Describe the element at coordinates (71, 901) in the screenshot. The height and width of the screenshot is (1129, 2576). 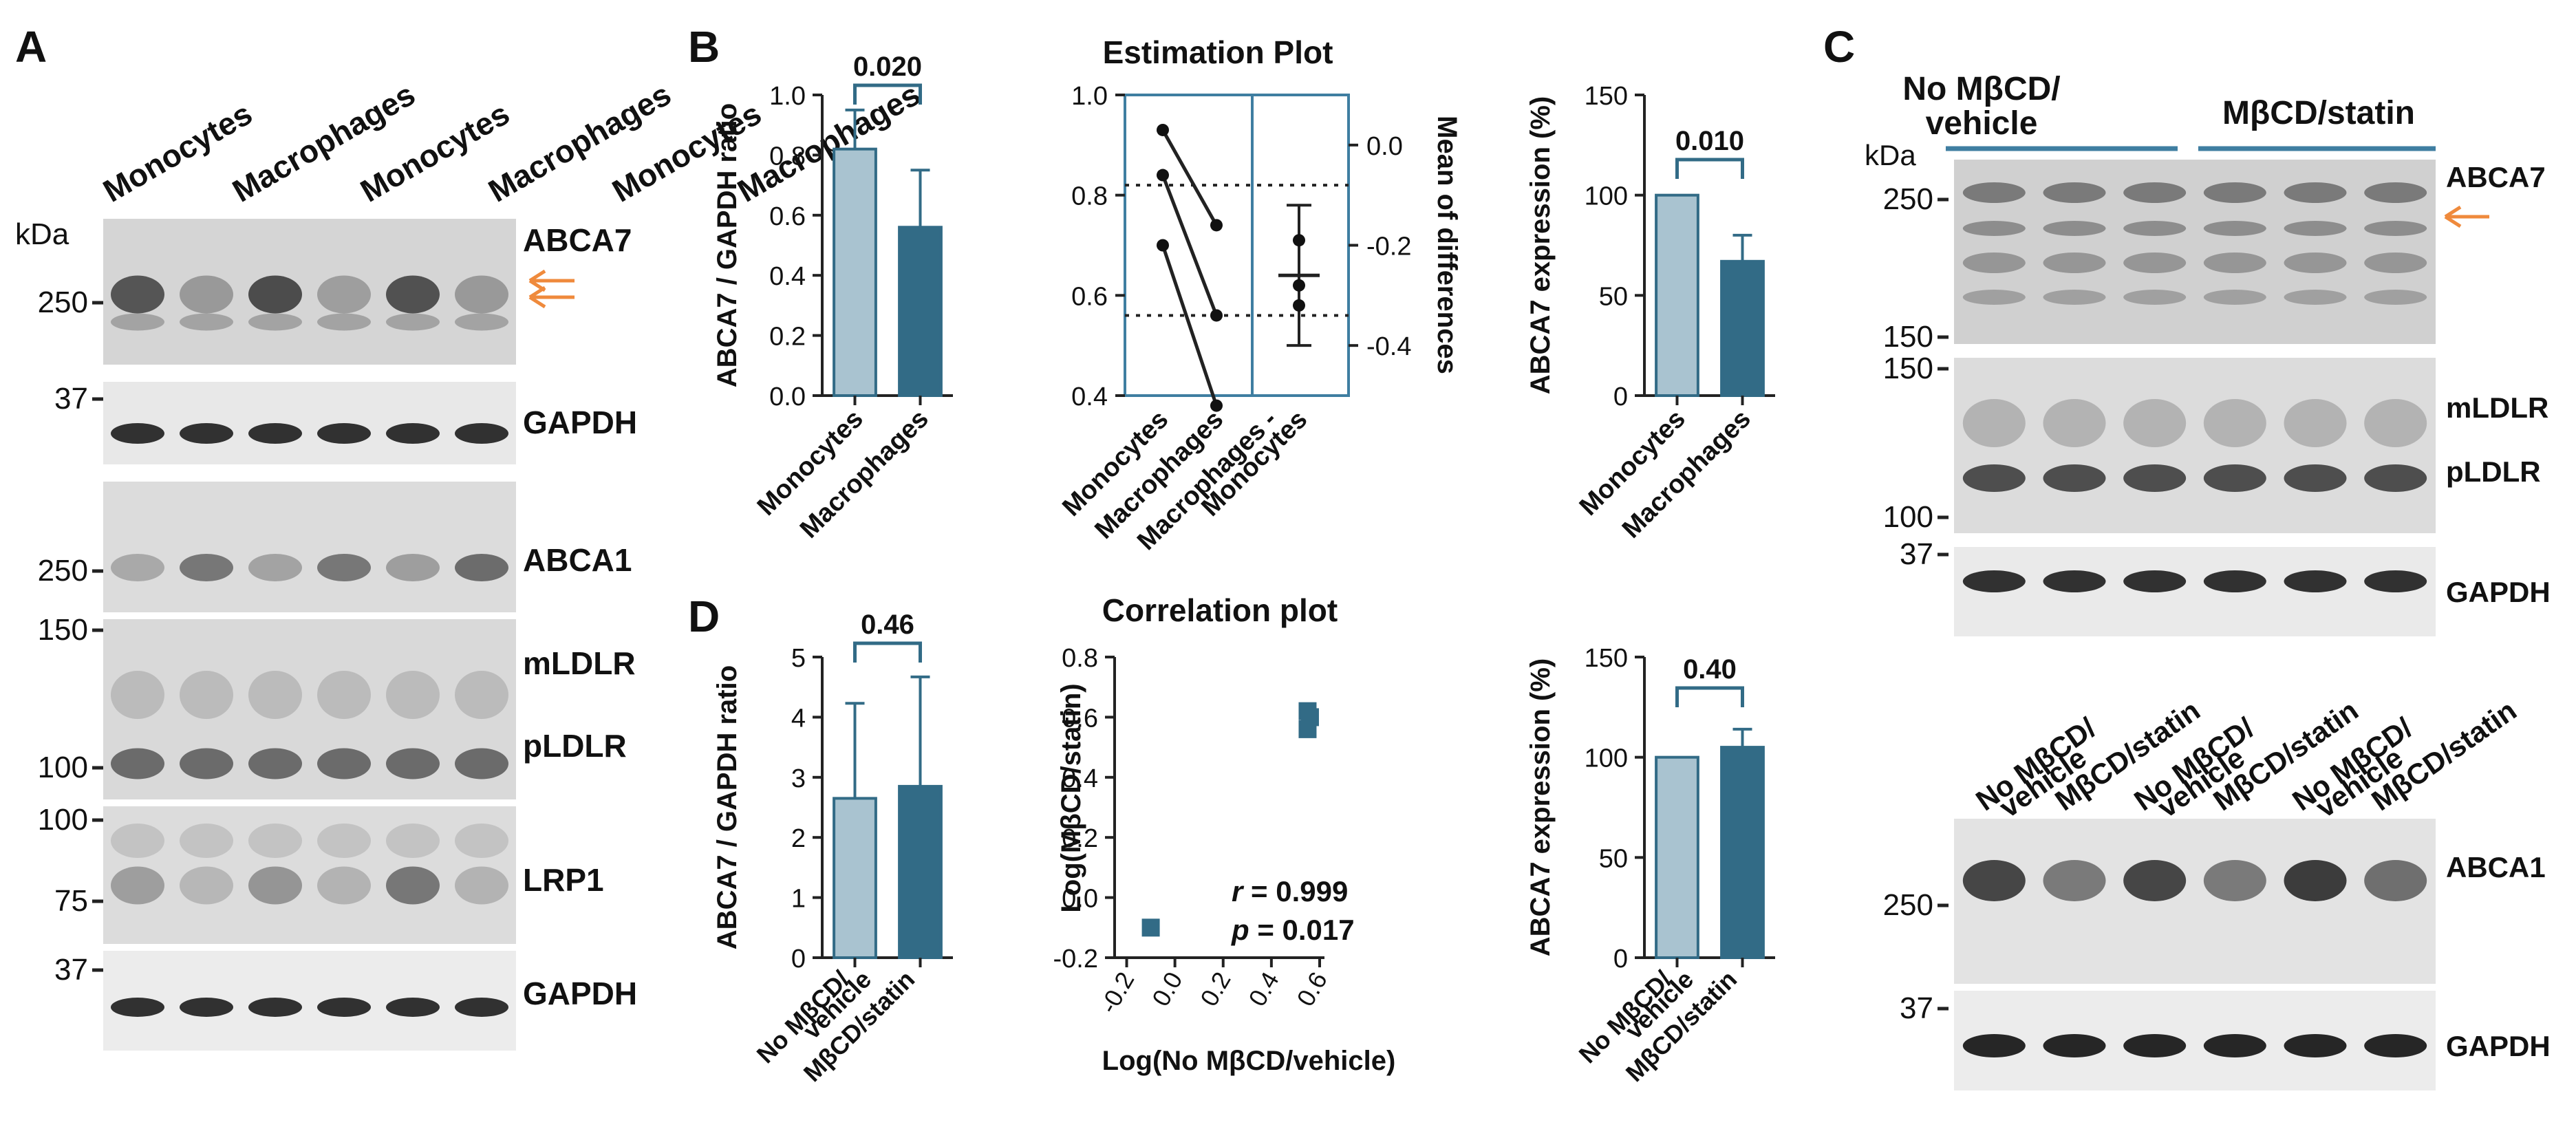
I see `marker-a-label: 75` at that location.